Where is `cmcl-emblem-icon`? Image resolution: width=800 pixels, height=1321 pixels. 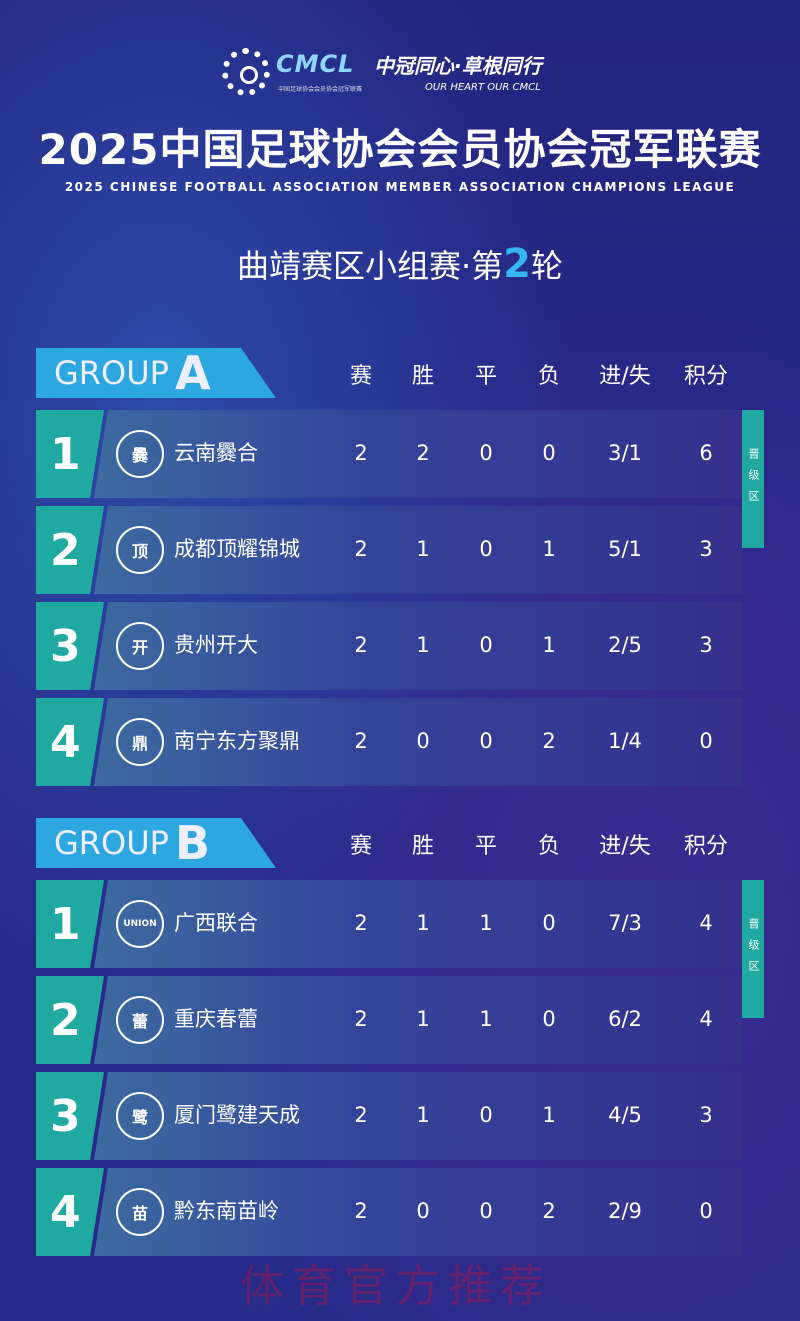 cmcl-emblem-icon is located at coordinates (246, 72).